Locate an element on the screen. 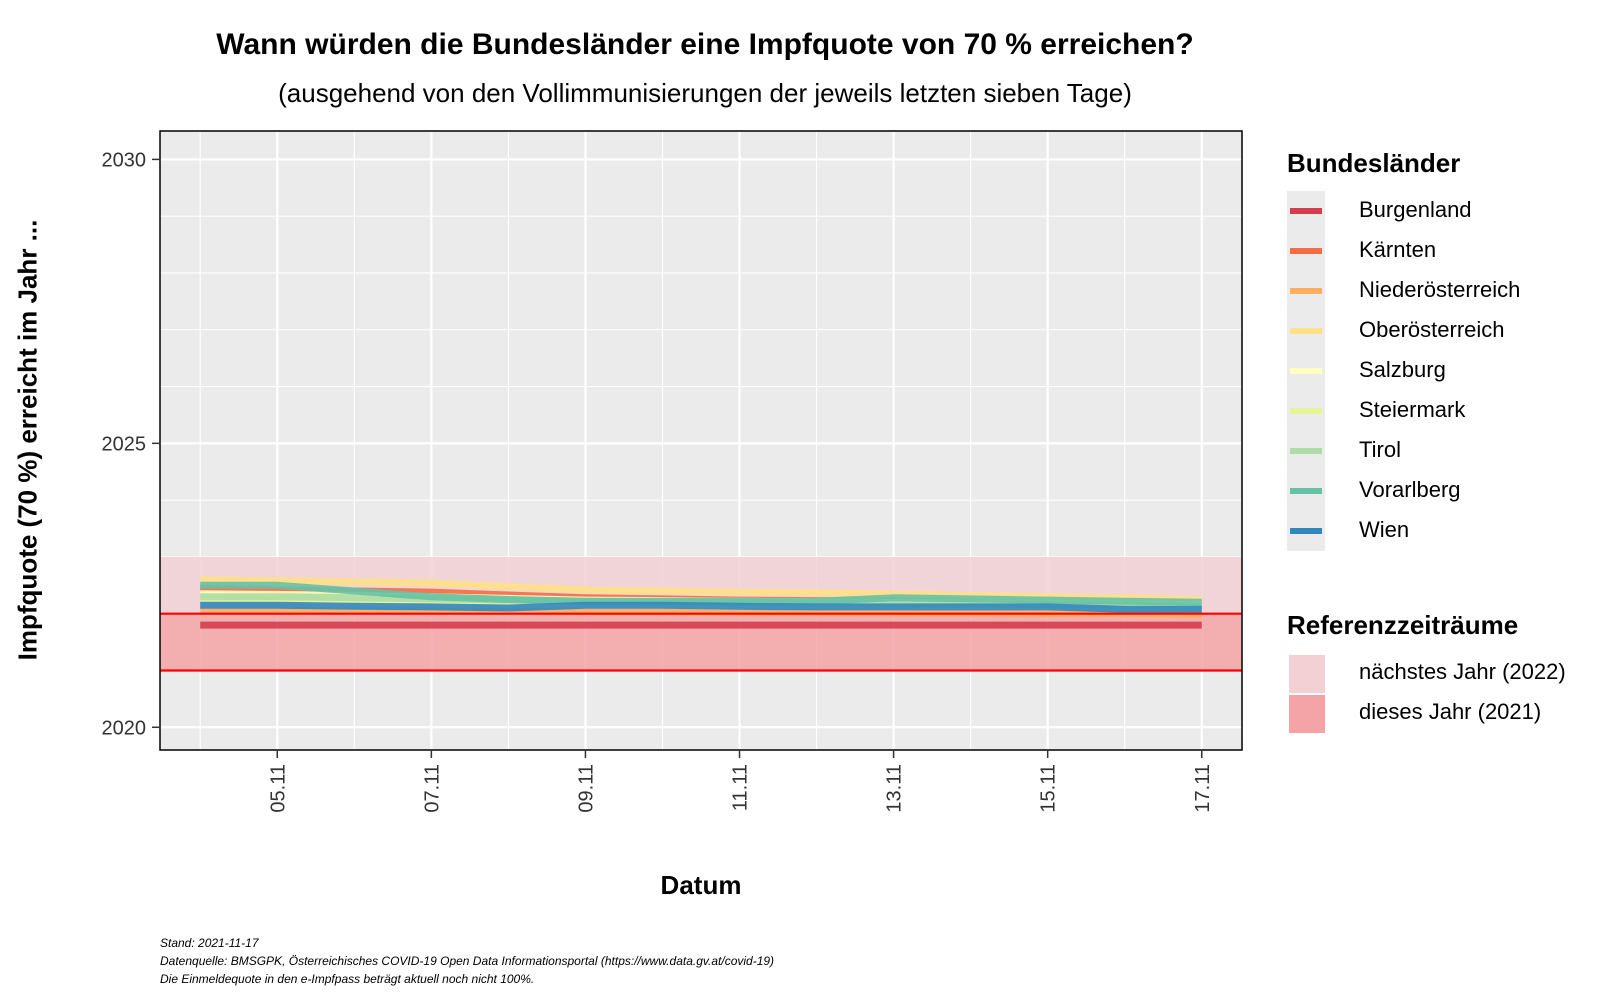 This screenshot has height=1000, width=1600. series-line-vorarlberg is located at coordinates (701, 593).